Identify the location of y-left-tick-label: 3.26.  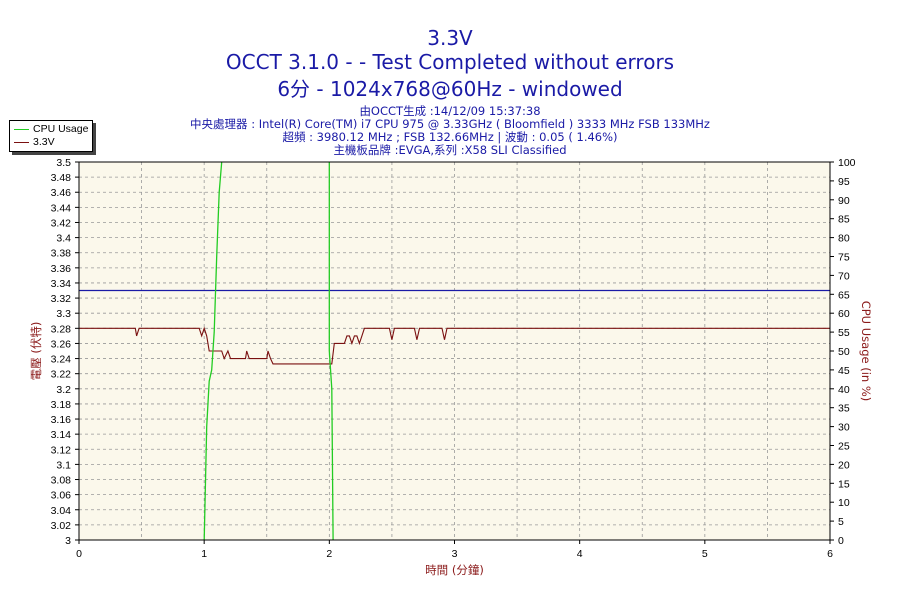
(61, 344).